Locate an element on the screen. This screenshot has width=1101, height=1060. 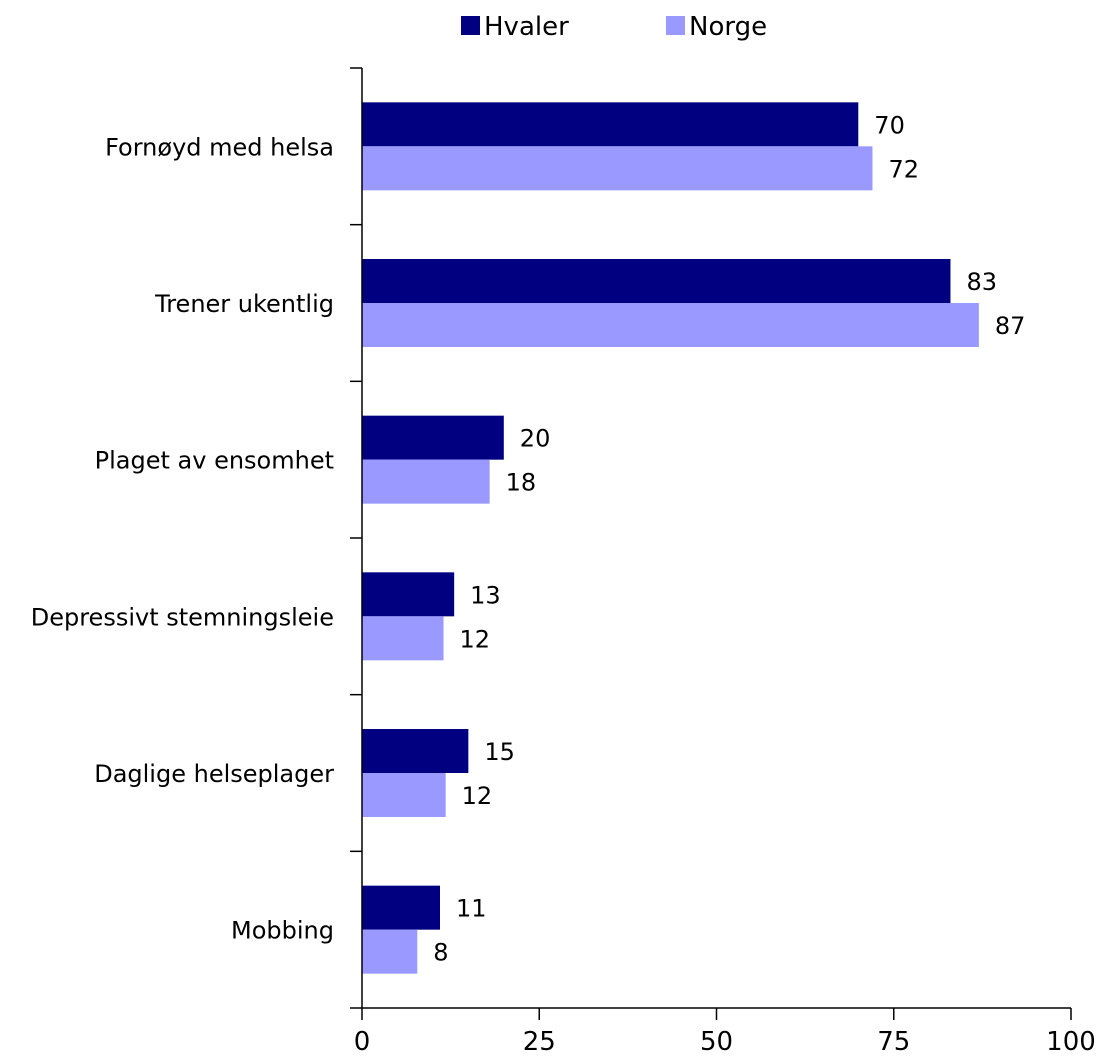
legend-swatch-hvaler is located at coordinates (470, 25).